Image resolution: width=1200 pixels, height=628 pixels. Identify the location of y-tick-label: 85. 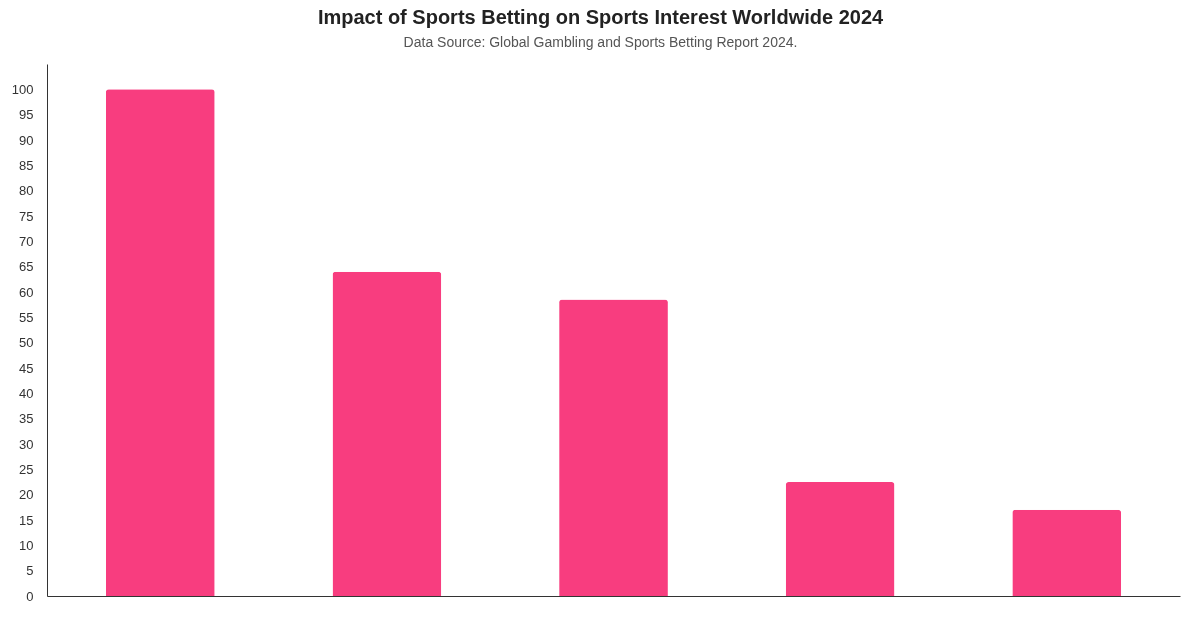
(26, 165).